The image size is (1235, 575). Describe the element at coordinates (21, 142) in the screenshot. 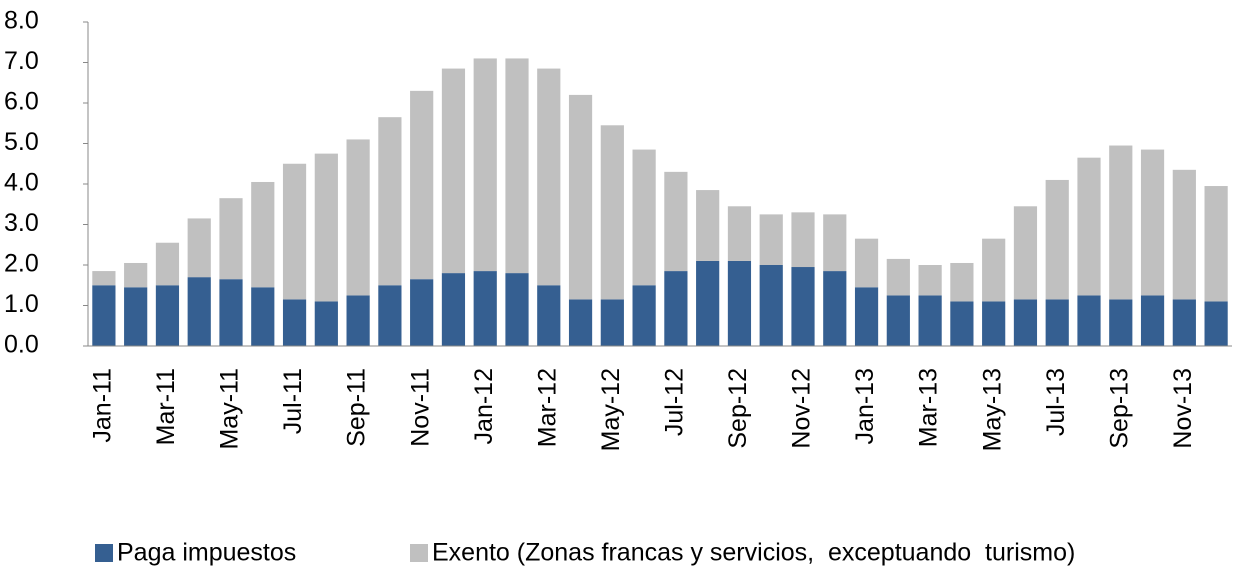

I see `y-tick-label: 5.0` at that location.